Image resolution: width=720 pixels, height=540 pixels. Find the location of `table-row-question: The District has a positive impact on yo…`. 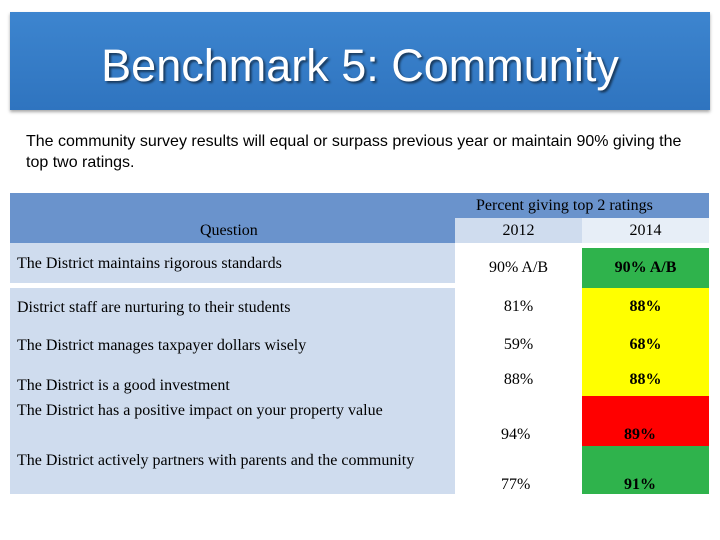

table-row-question: The District has a positive impact on yo… is located at coordinates (200, 410).